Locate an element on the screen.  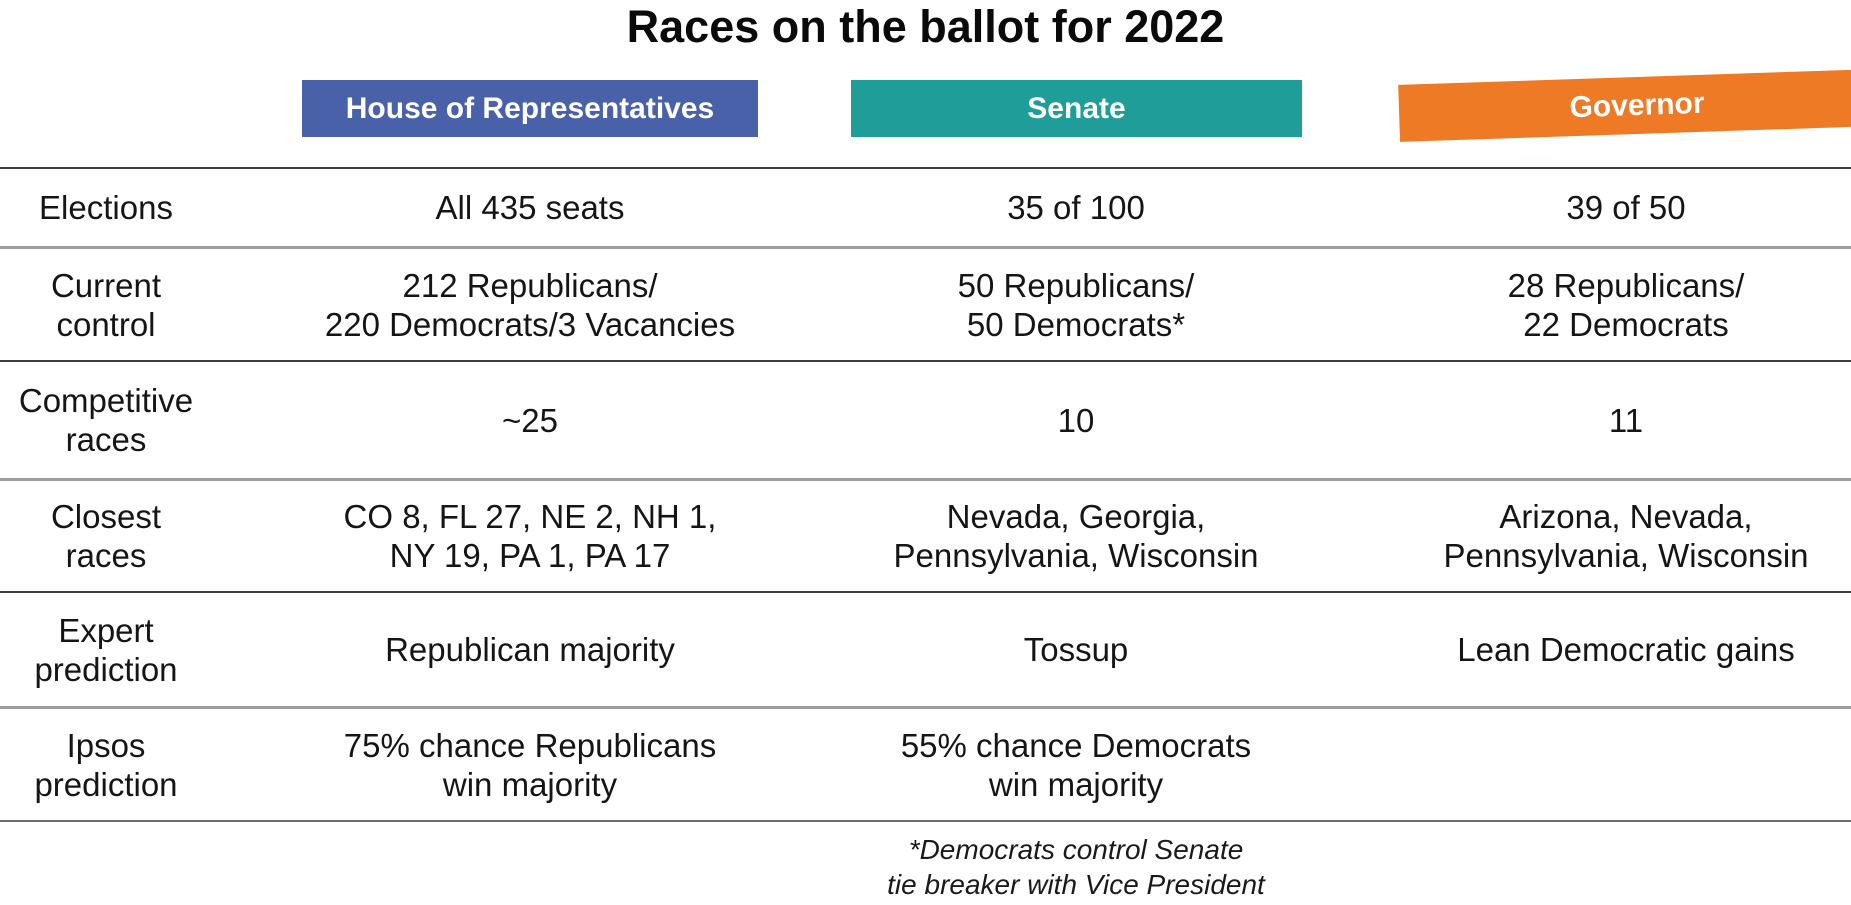
column-header-governor-label: Governor is located at coordinates (1637, 105).